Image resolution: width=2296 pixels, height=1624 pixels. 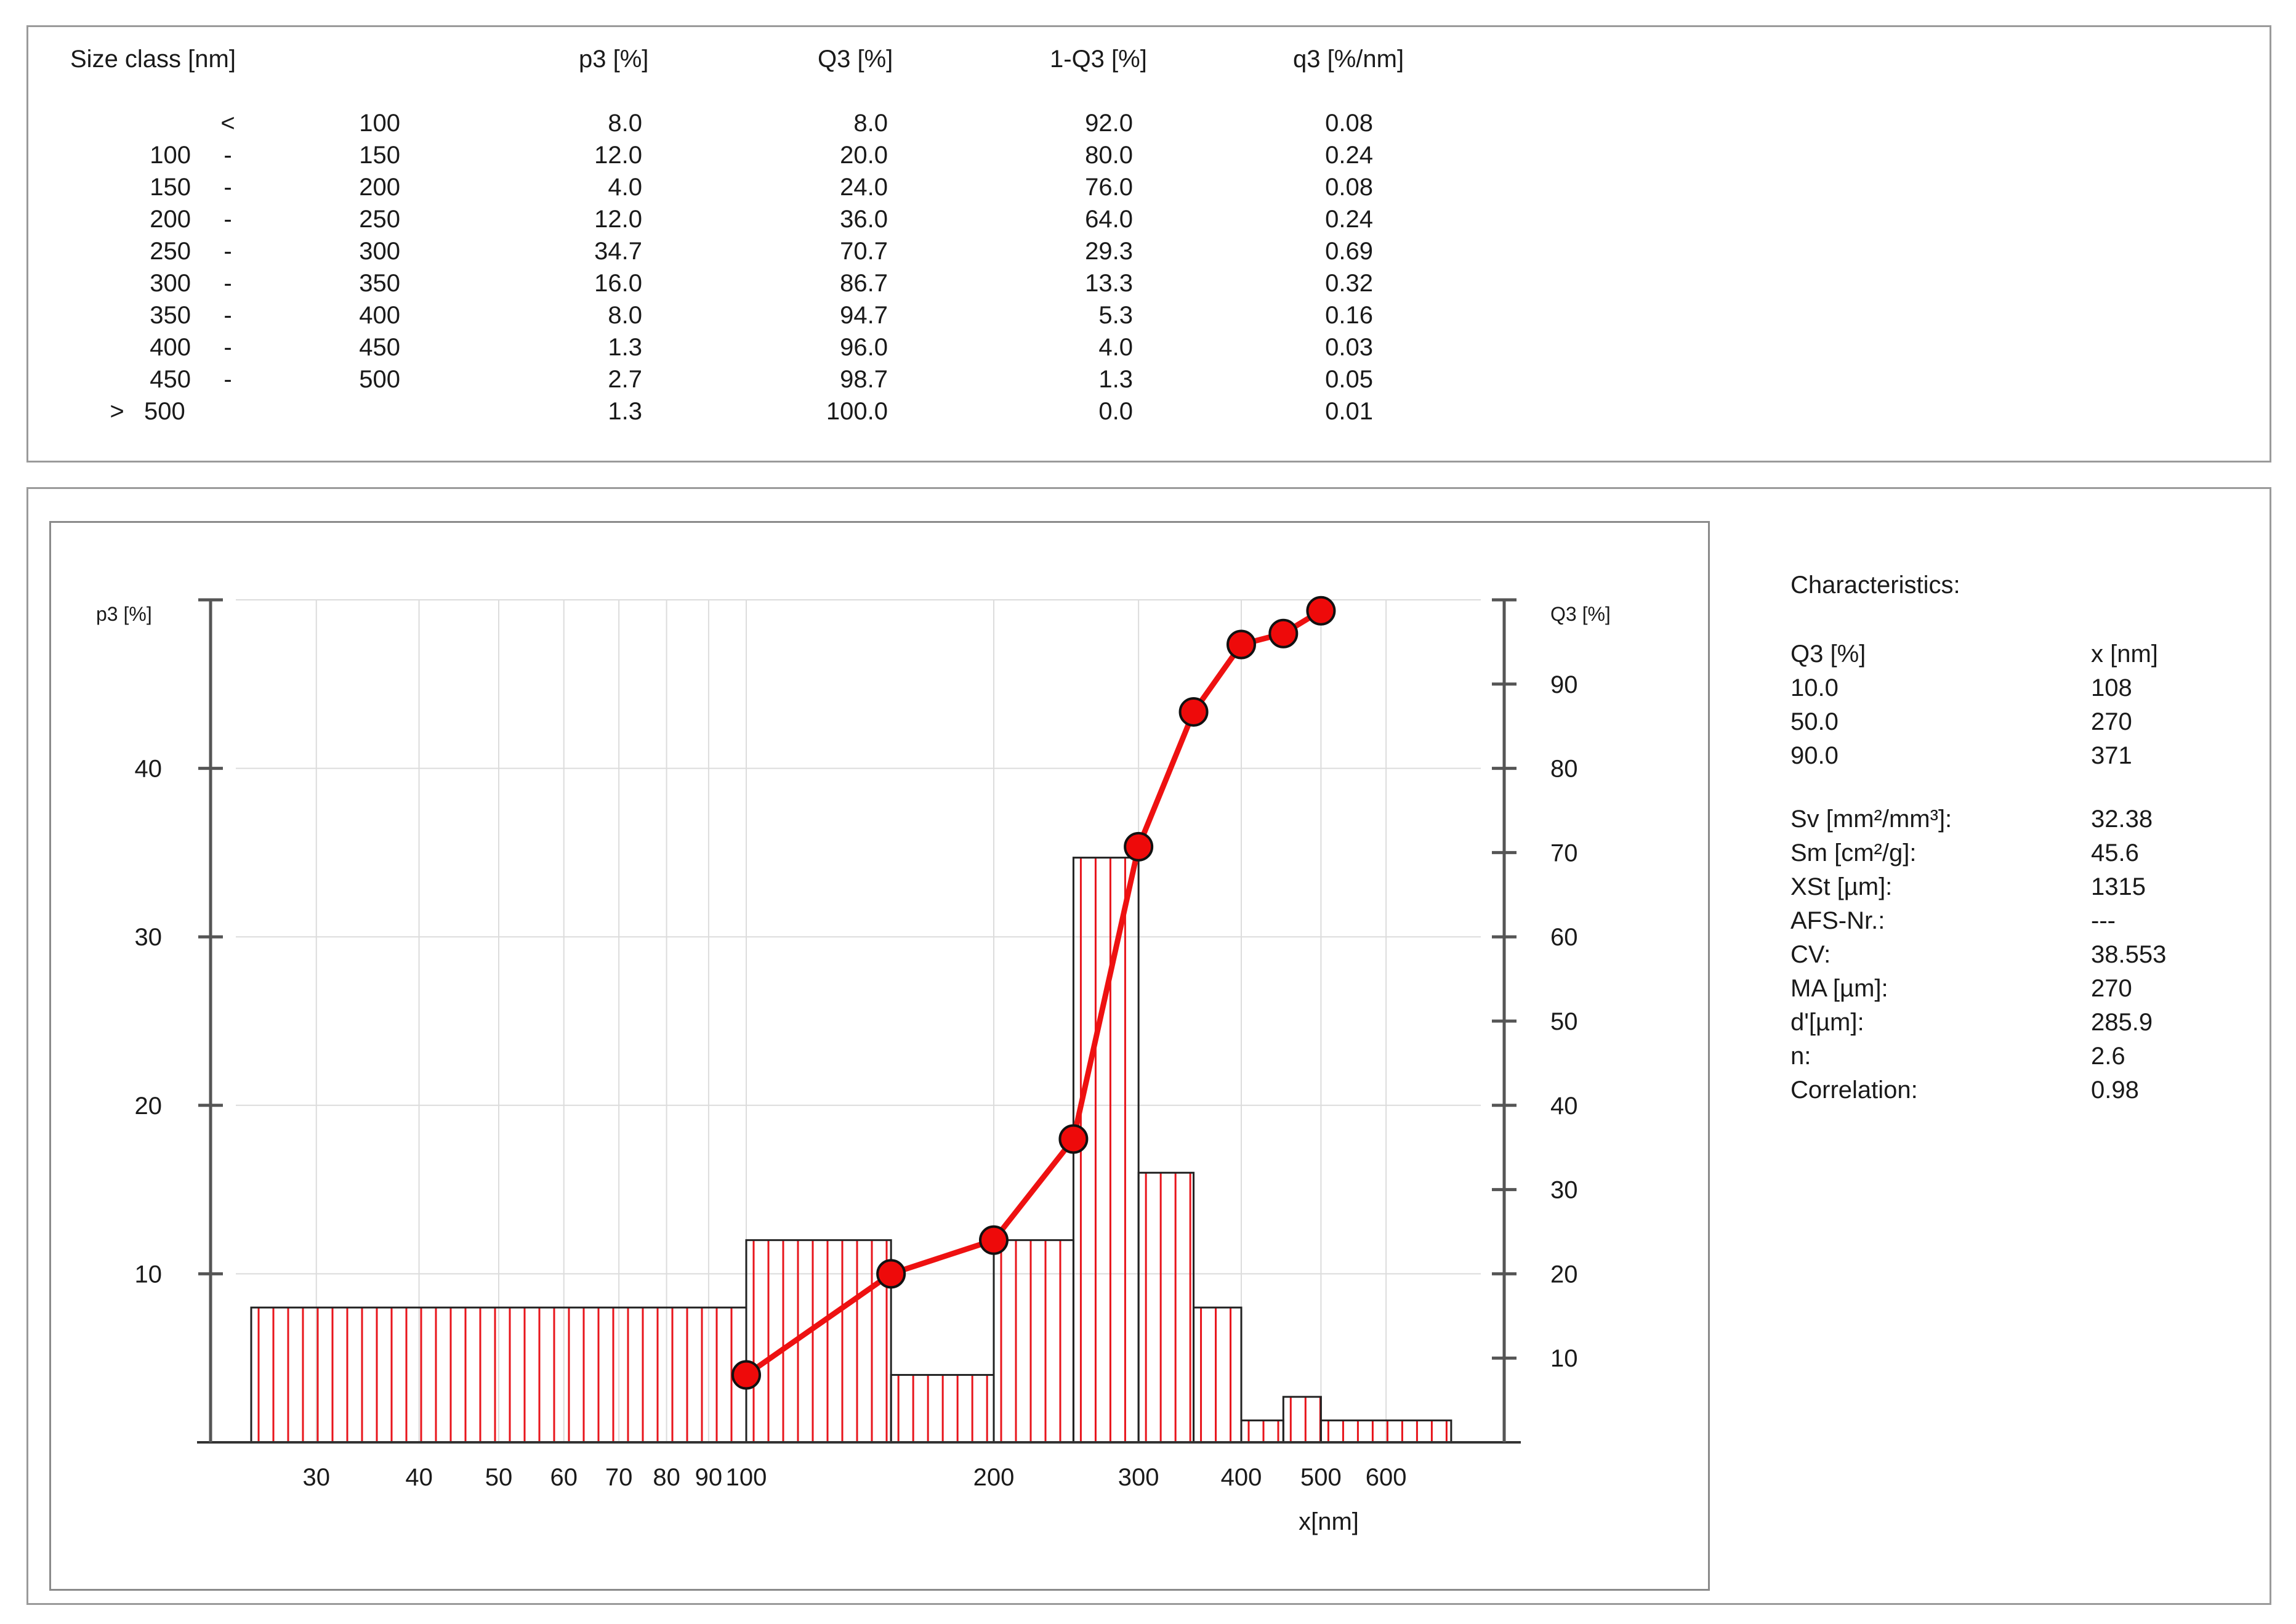 What do you see at coordinates (149, 1106) in the screenshot?
I see `left-axis-tick-label: 20` at bounding box center [149, 1106].